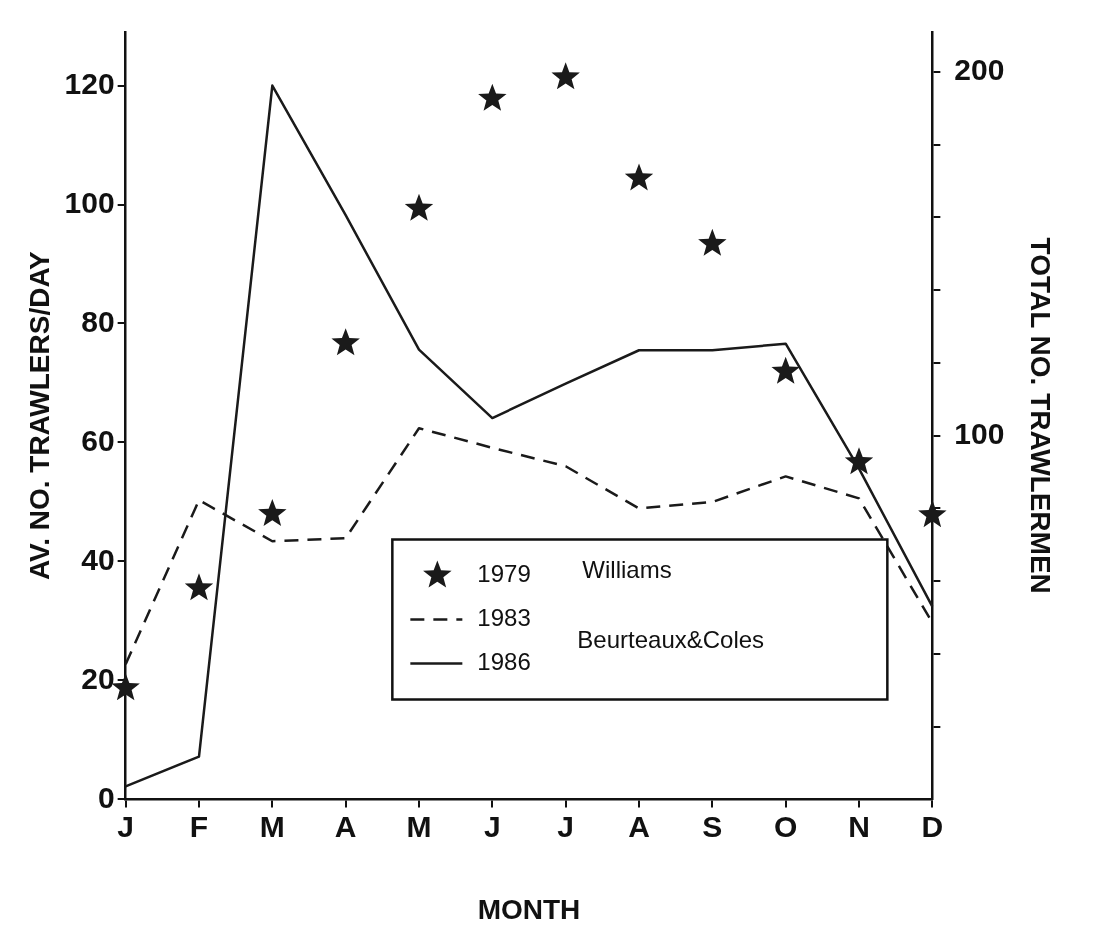 This screenshot has height=952, width=1101. Describe the element at coordinates (671, 640) in the screenshot. I see `annotation: Beurteaux&Coles` at that location.